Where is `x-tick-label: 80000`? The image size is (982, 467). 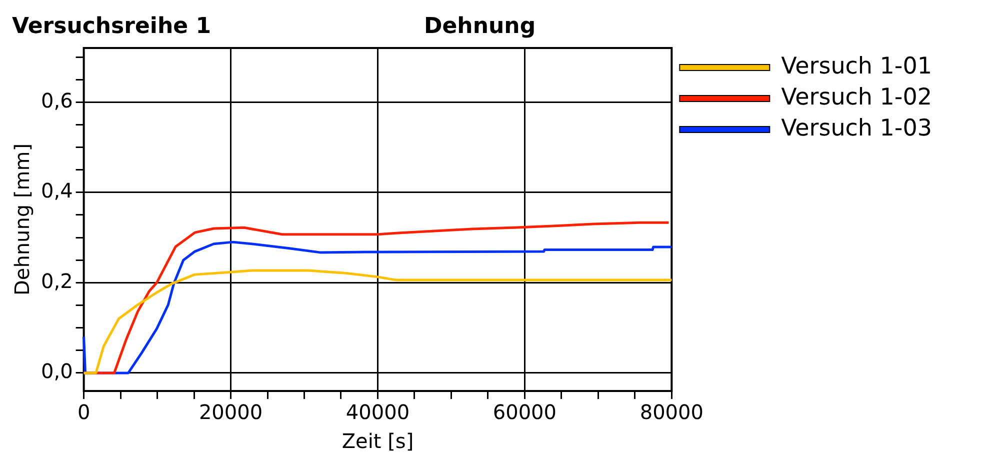
x-tick-label: 80000 is located at coordinates (672, 412).